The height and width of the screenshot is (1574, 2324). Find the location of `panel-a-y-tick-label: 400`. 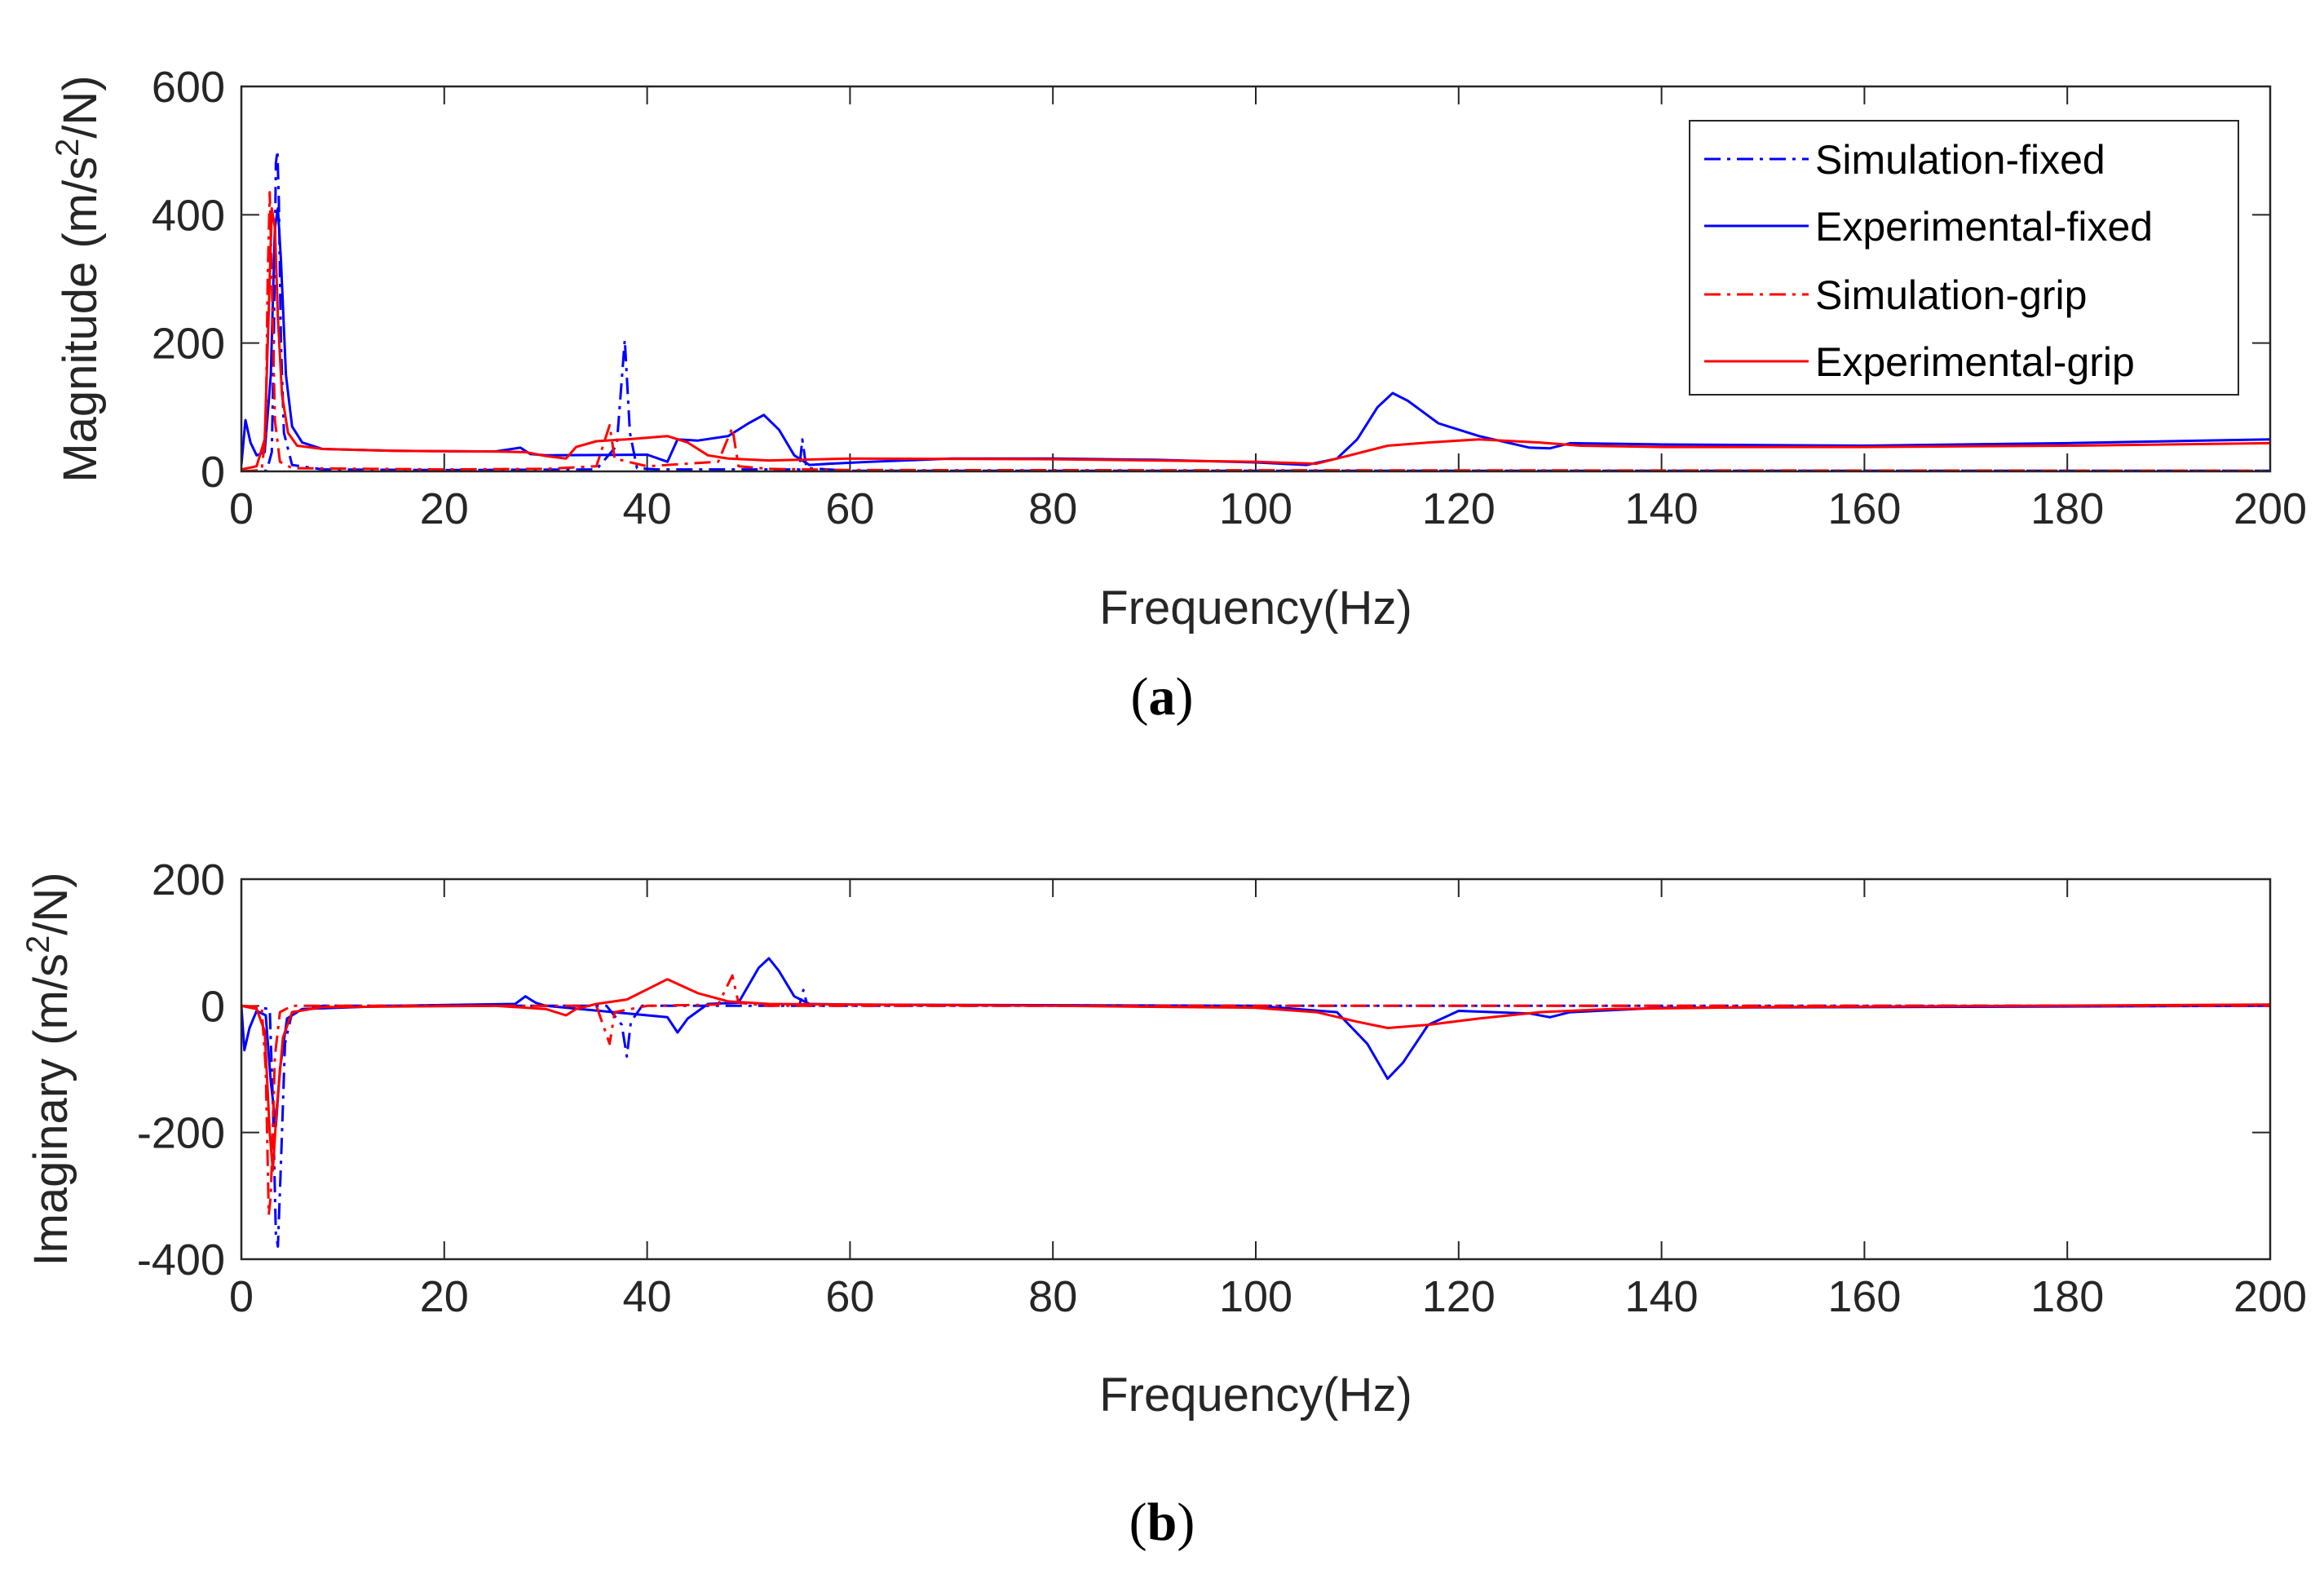

panel-a-y-tick-label: 400 is located at coordinates (188, 215).